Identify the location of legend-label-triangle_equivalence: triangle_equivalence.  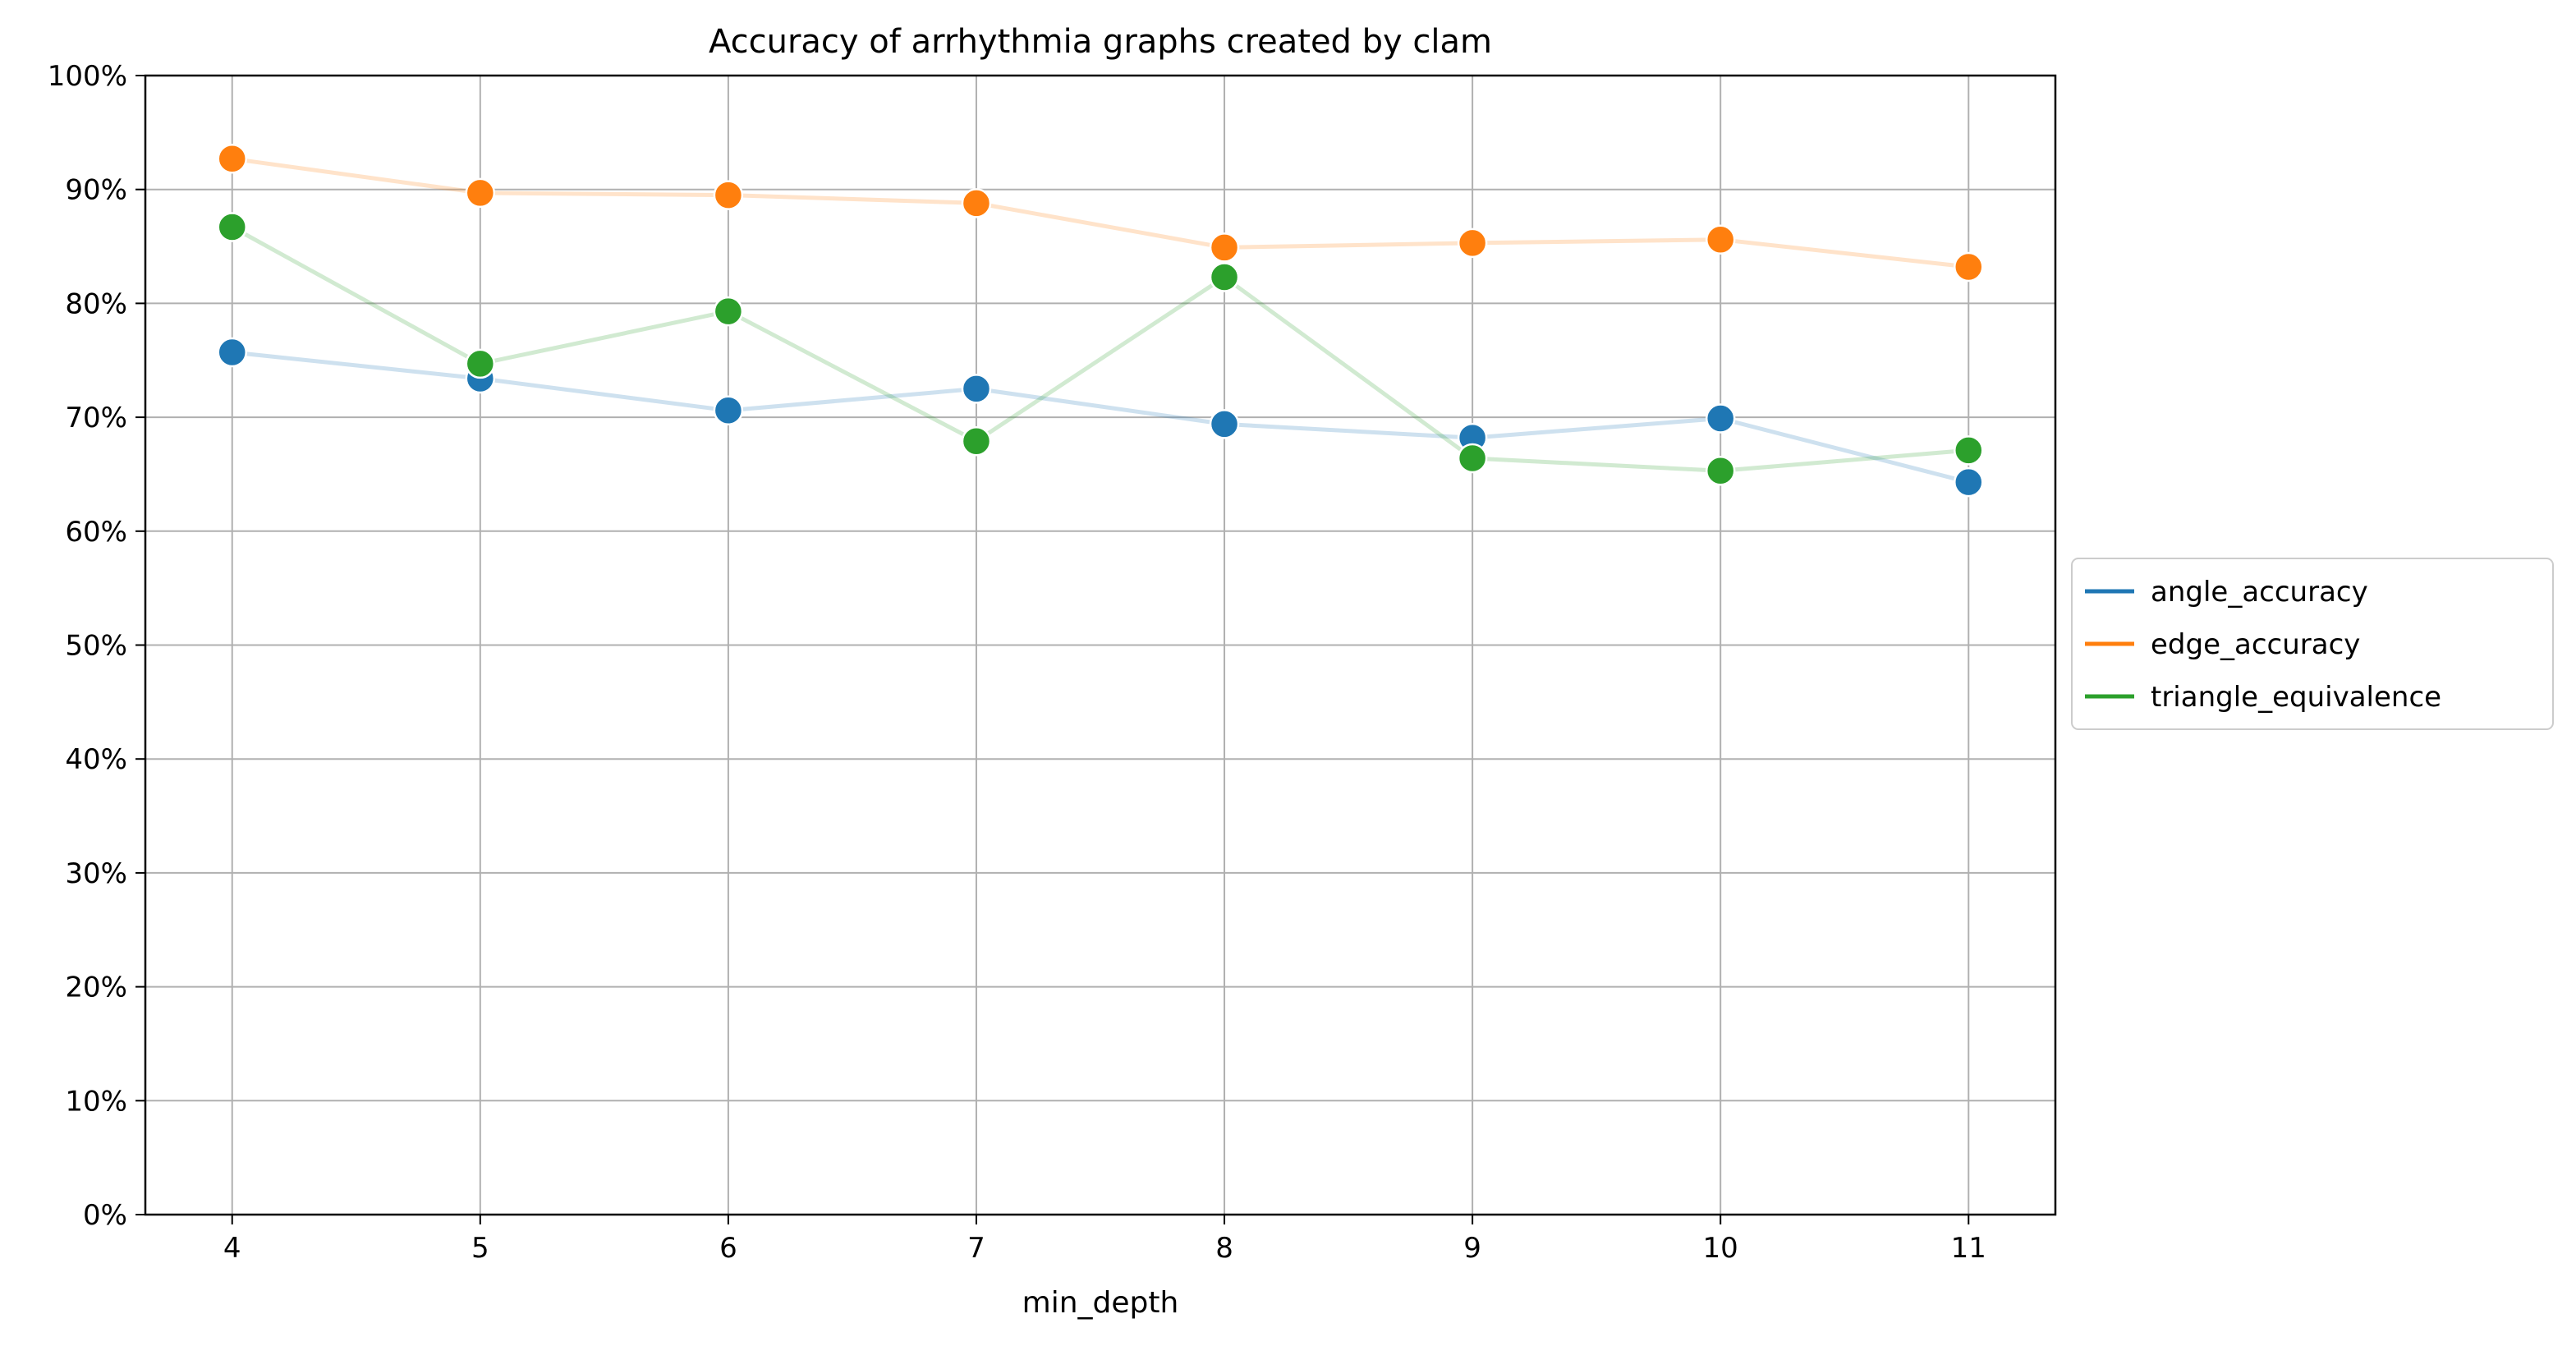
(2296, 697).